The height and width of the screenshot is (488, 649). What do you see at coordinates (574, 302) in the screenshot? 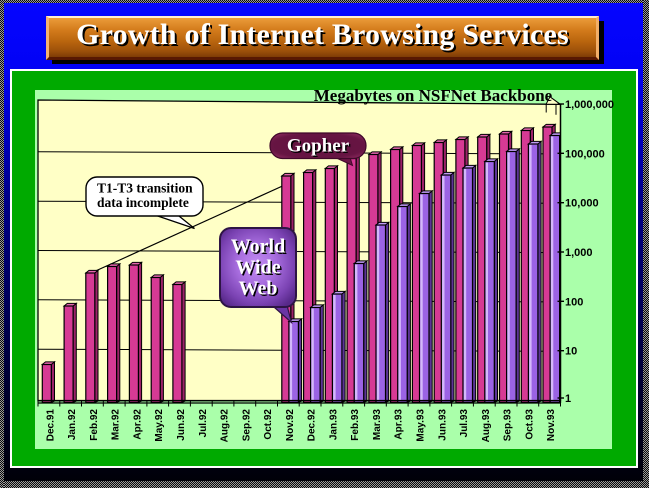
I see `svg-text: 100` at bounding box center [574, 302].